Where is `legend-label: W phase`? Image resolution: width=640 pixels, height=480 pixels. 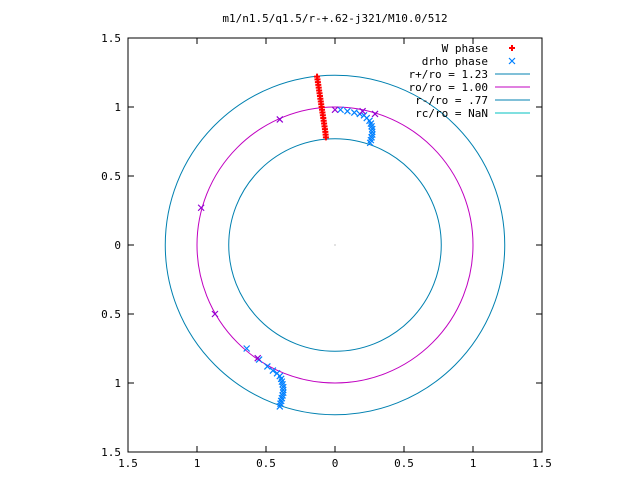 legend-label: W phase is located at coordinates (465, 48).